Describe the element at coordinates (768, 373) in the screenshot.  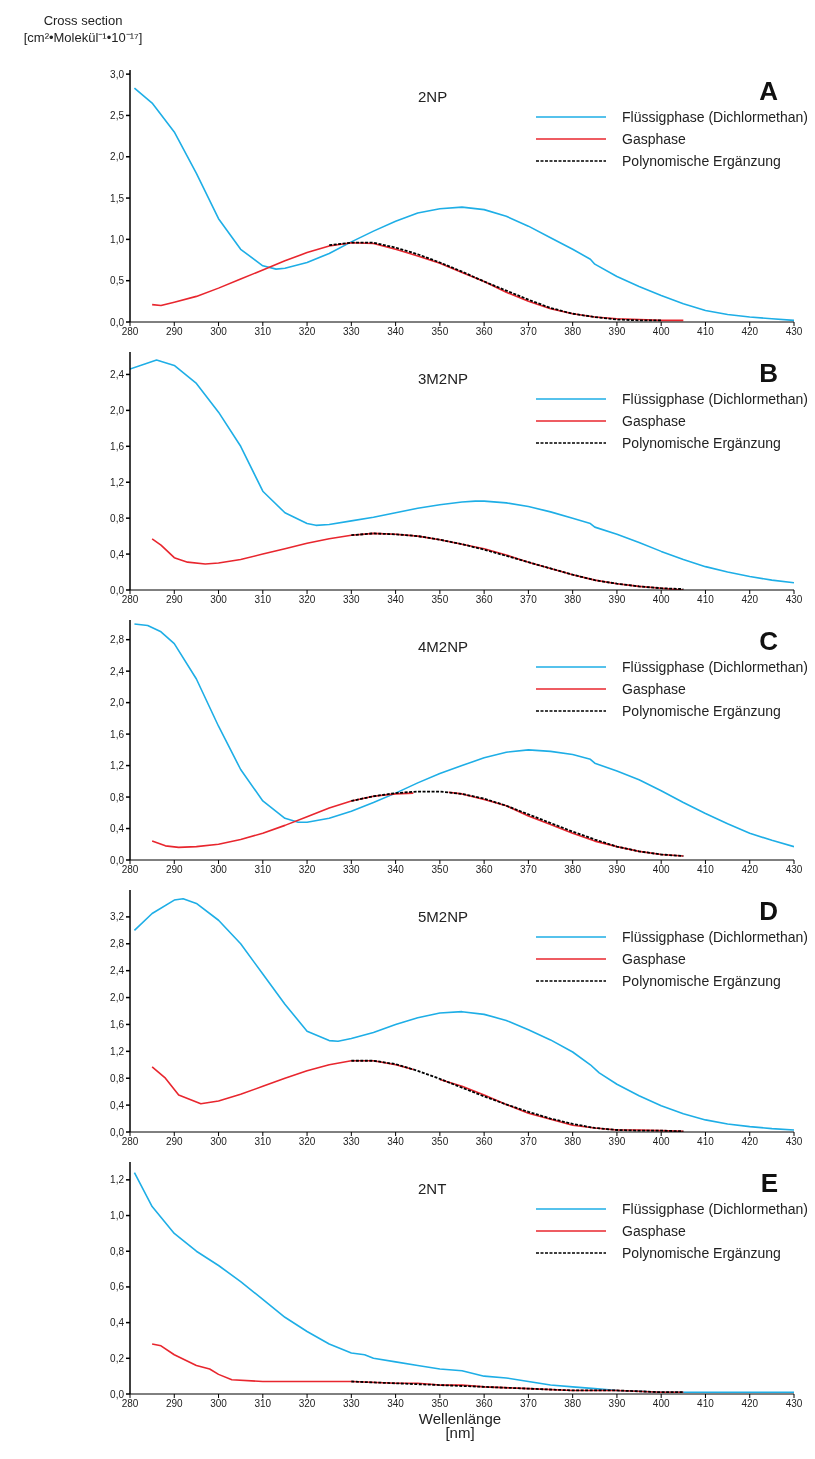
I see `annotation: B` at that location.